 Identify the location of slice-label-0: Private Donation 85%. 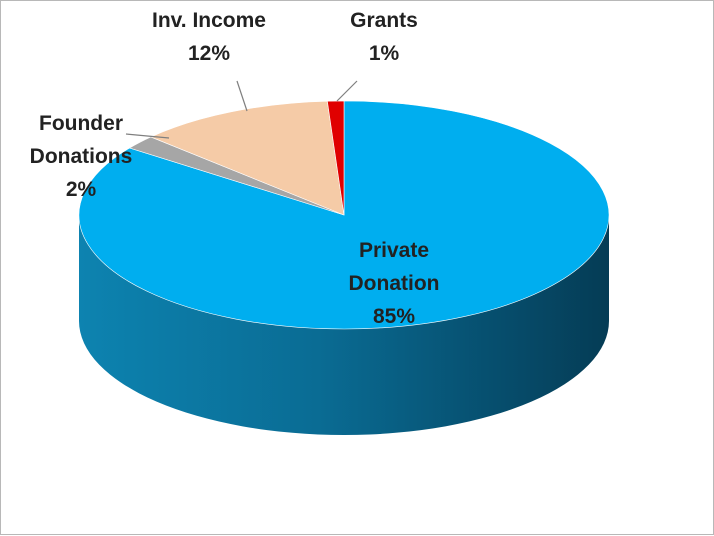
(394, 283).